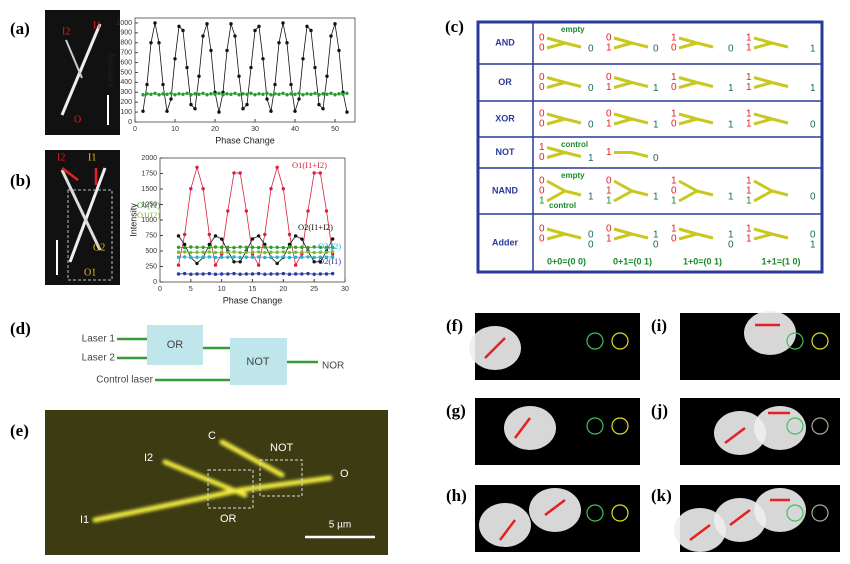 The width and height of the screenshot is (850, 564). Describe the element at coordinates (780, 261) in the screenshot. I see `sum: 1+1=(1 0)` at that location.